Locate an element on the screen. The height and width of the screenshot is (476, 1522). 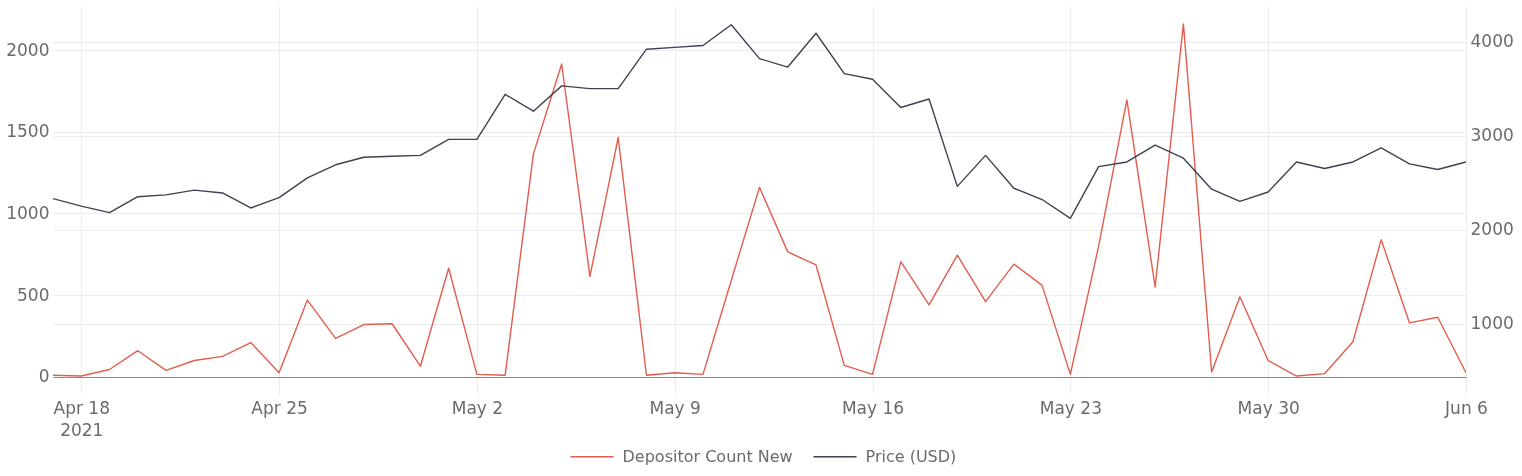
legend-label: Depositor Count New is located at coordinates (707, 456).